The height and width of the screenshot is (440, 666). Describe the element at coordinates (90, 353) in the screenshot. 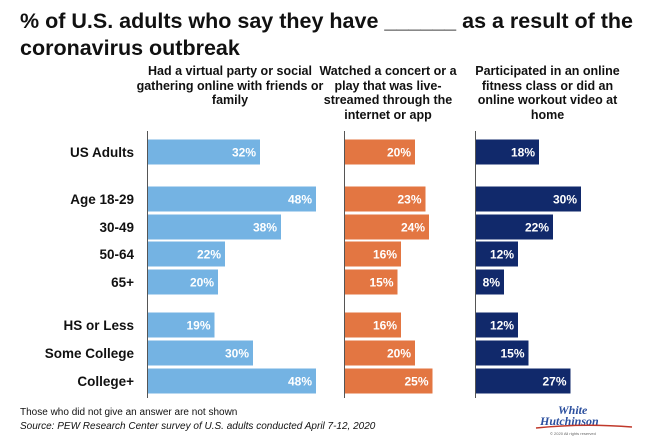

I see `category-label: Some College` at that location.